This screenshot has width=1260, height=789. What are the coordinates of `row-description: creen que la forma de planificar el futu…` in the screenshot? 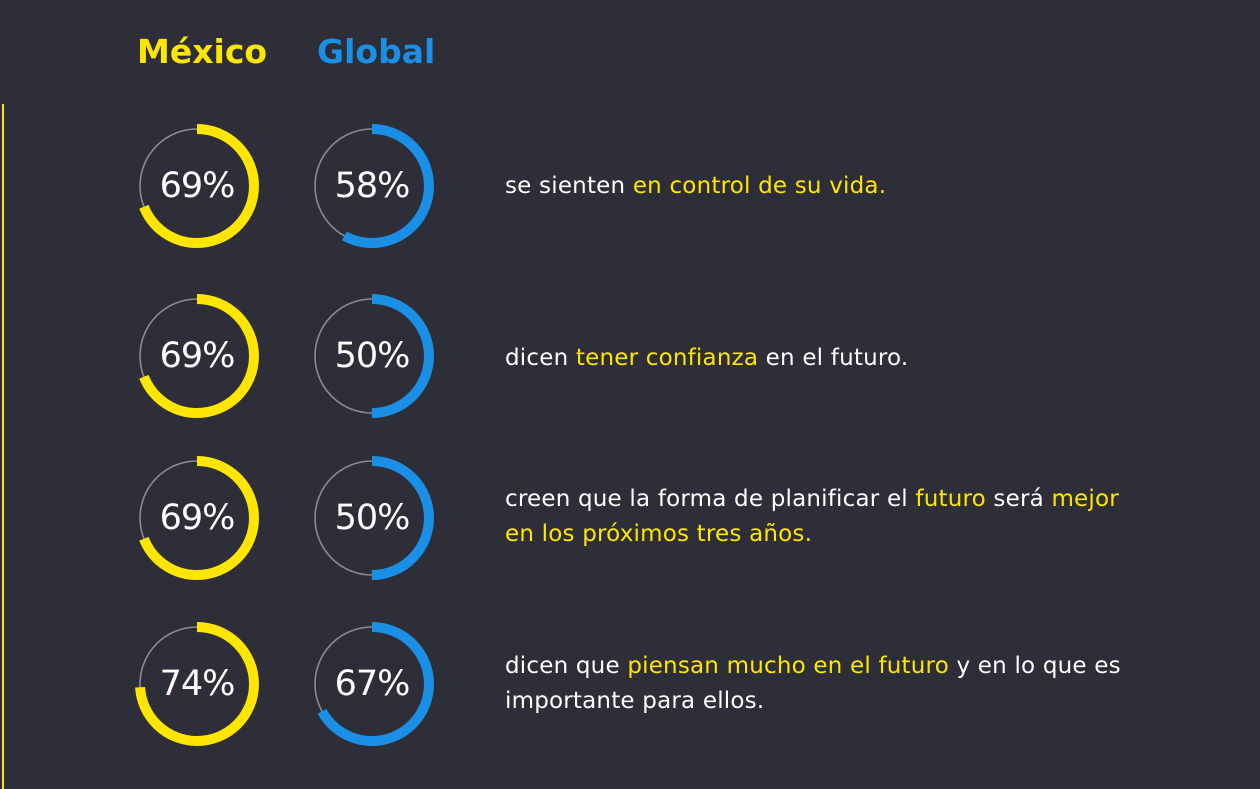 It's located at (825, 517).